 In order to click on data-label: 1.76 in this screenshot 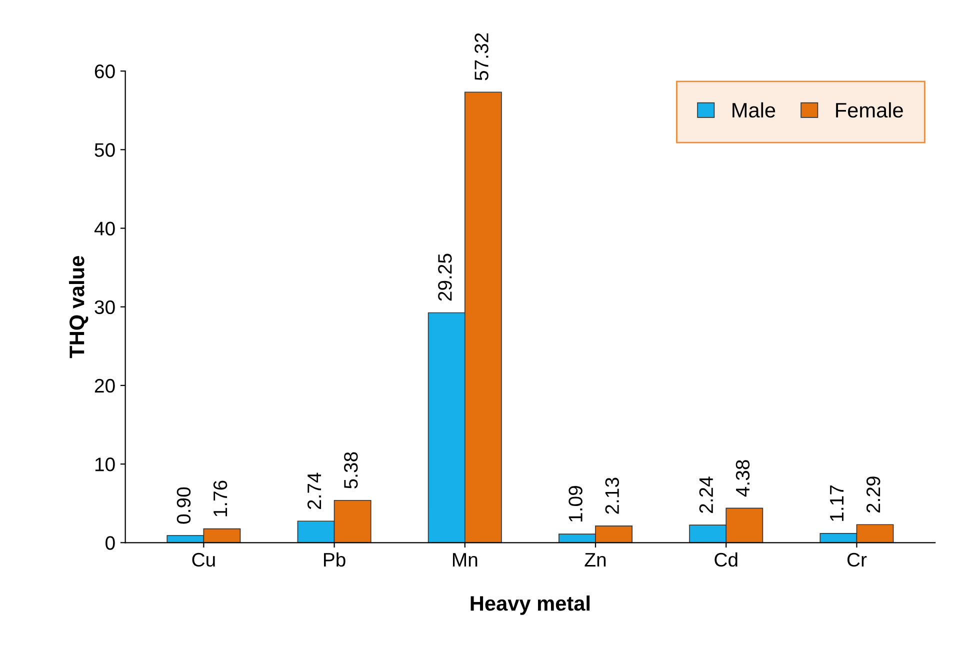, I will do `click(220, 498)`.